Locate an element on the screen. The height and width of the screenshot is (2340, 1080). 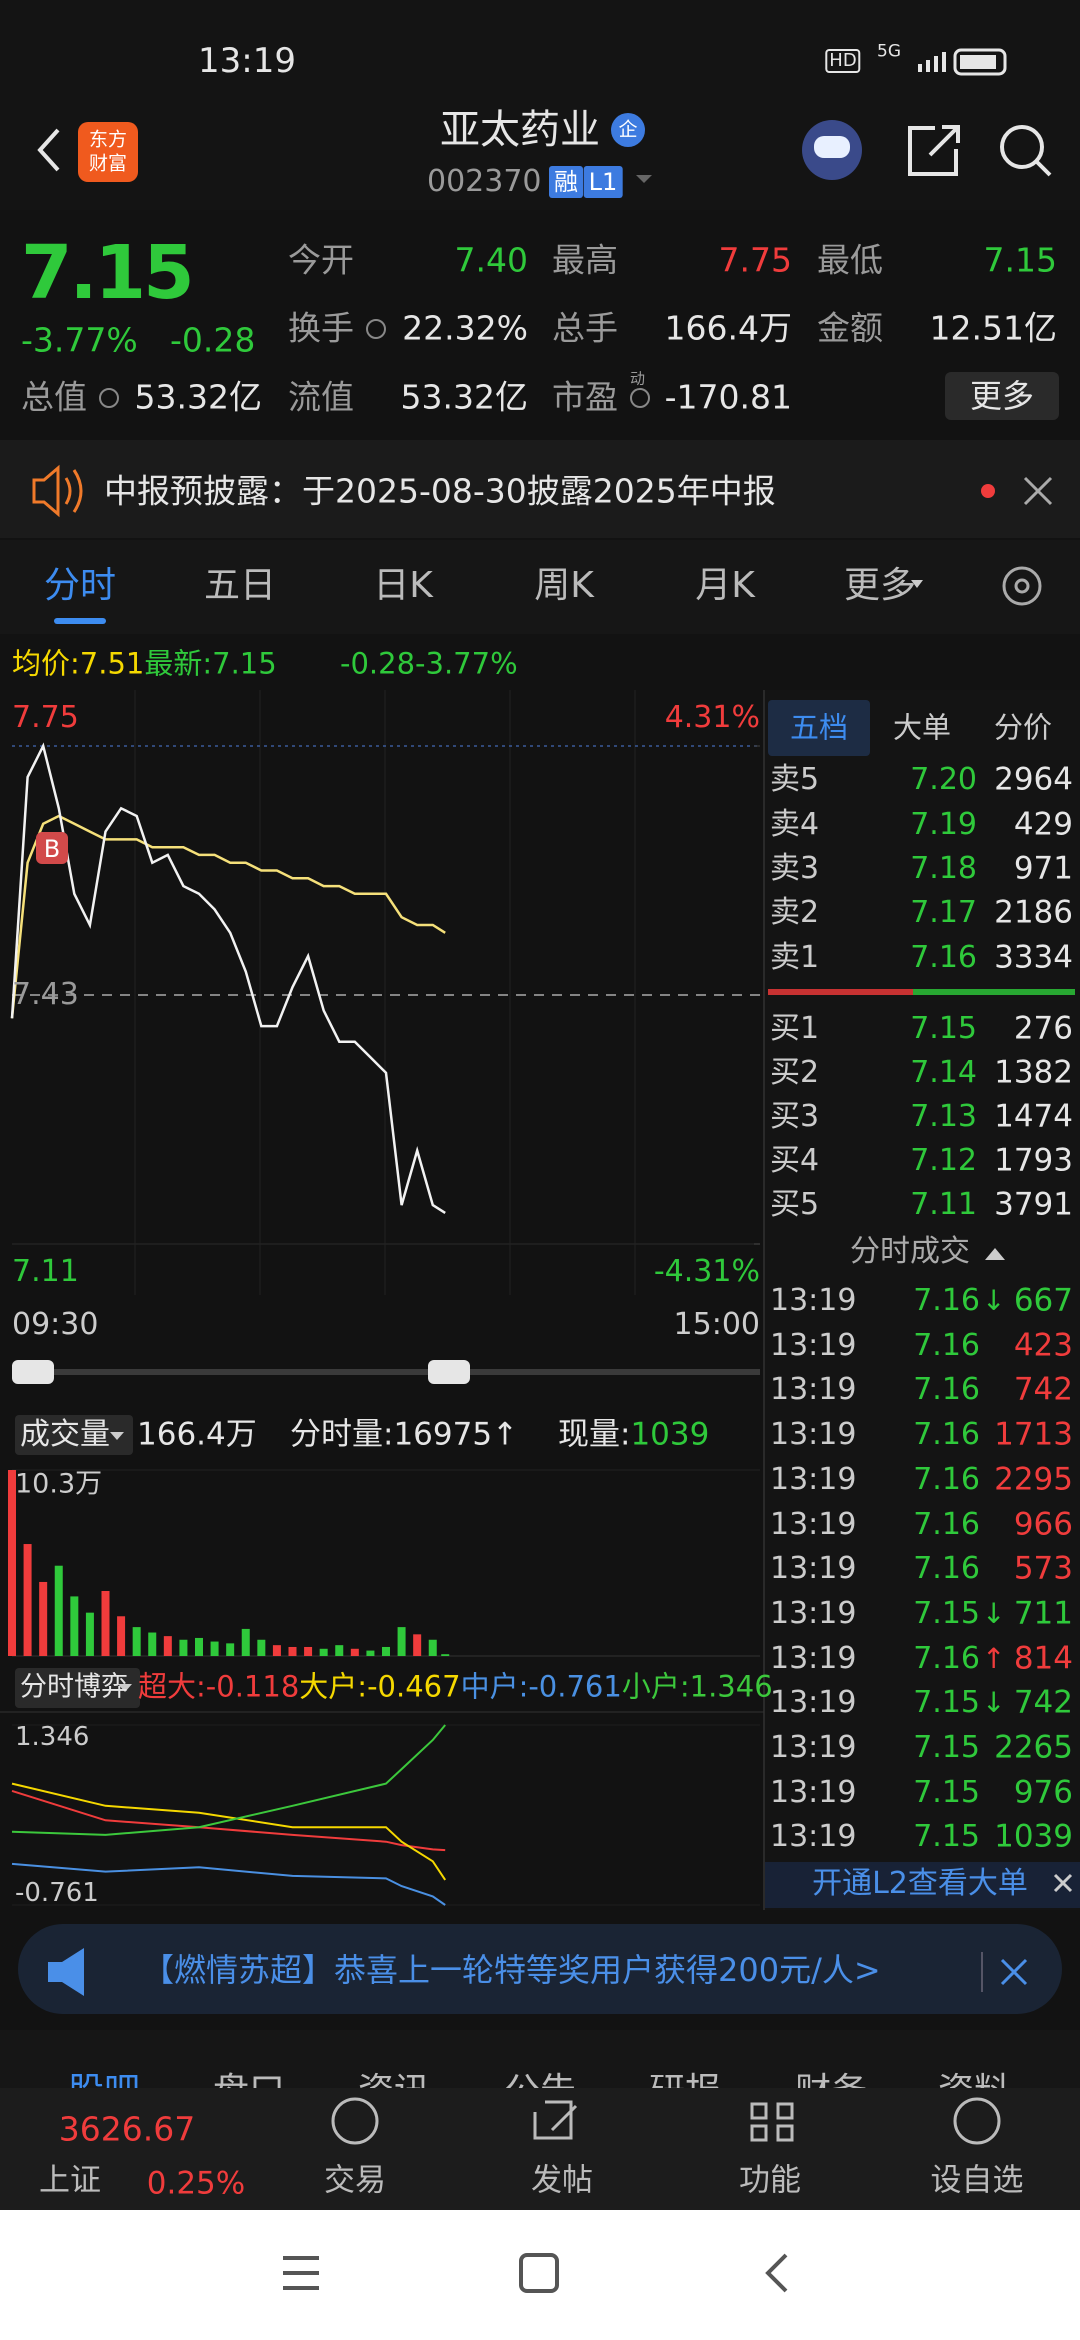
top-bar is located at coordinates (540, 105).